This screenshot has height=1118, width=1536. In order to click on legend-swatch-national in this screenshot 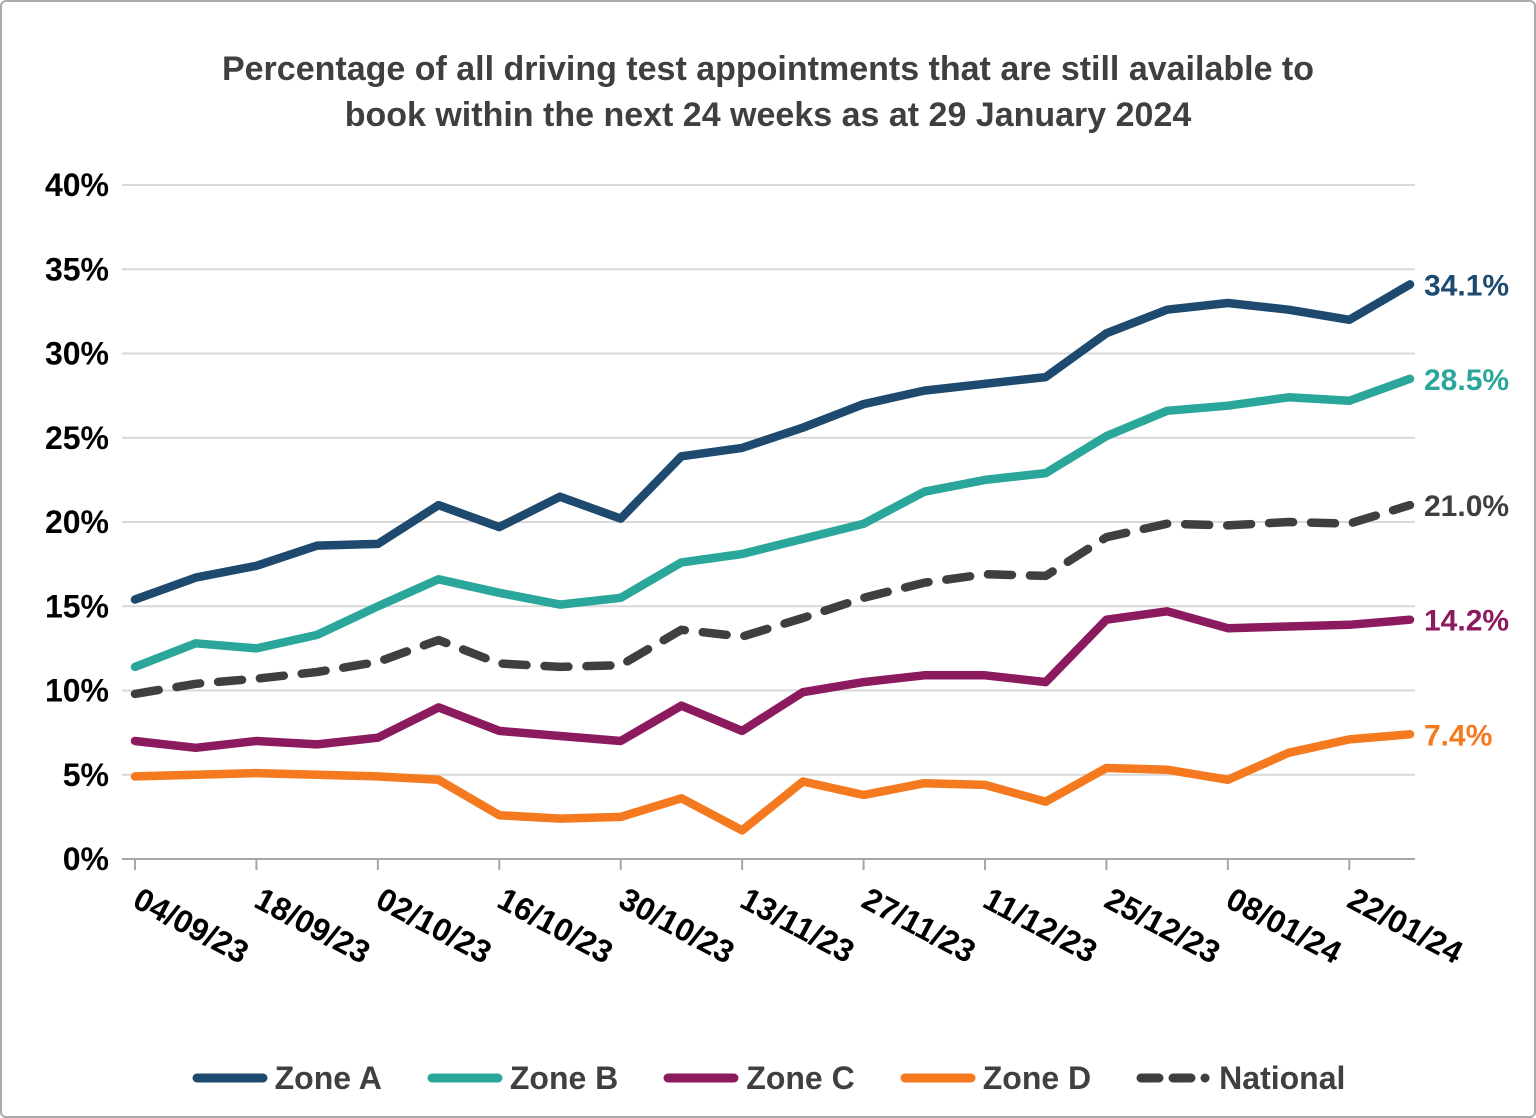, I will do `click(1174, 1078)`.